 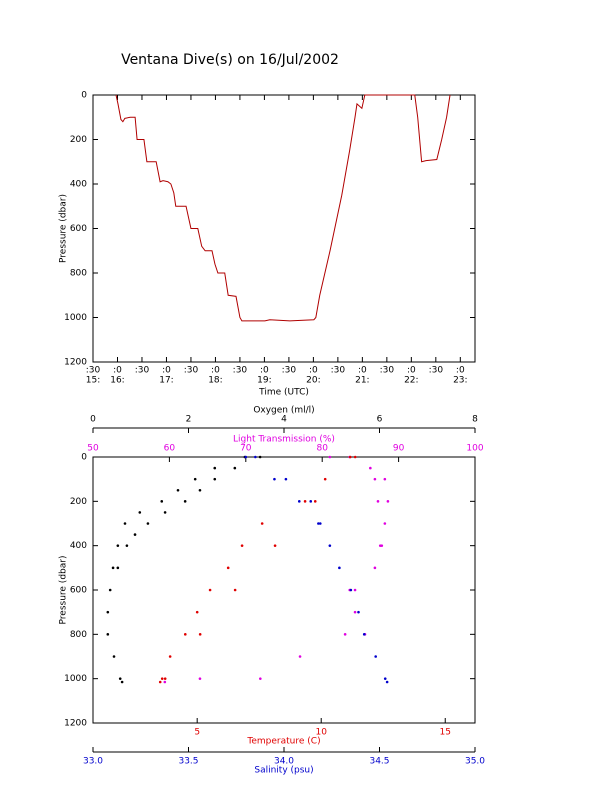 What do you see at coordinates (460, 381) in the screenshot?
I see `x-tick-hour-label: 23:` at bounding box center [460, 381].